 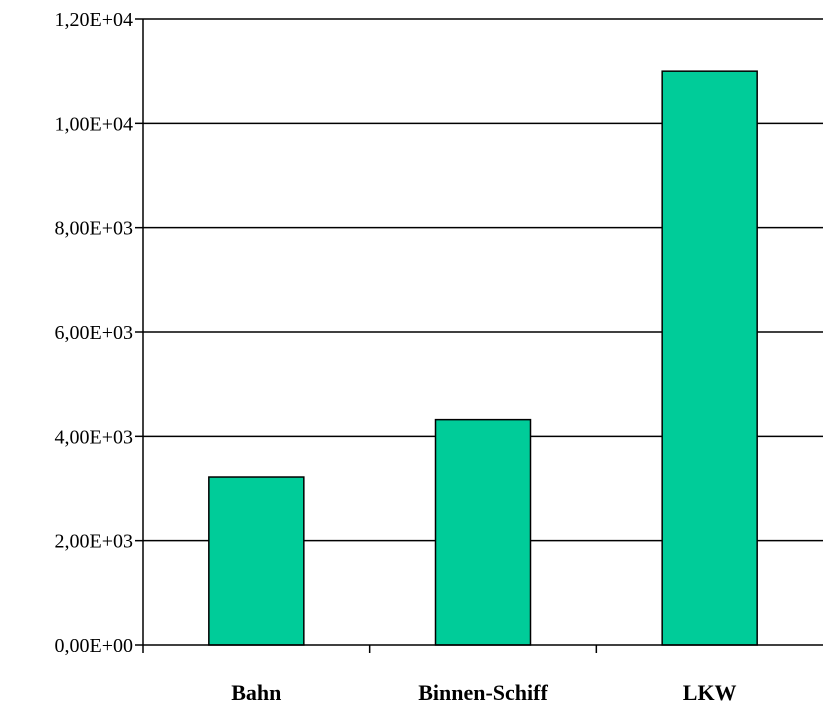 I want to click on bar-binnen-schiff, so click(x=483, y=532).